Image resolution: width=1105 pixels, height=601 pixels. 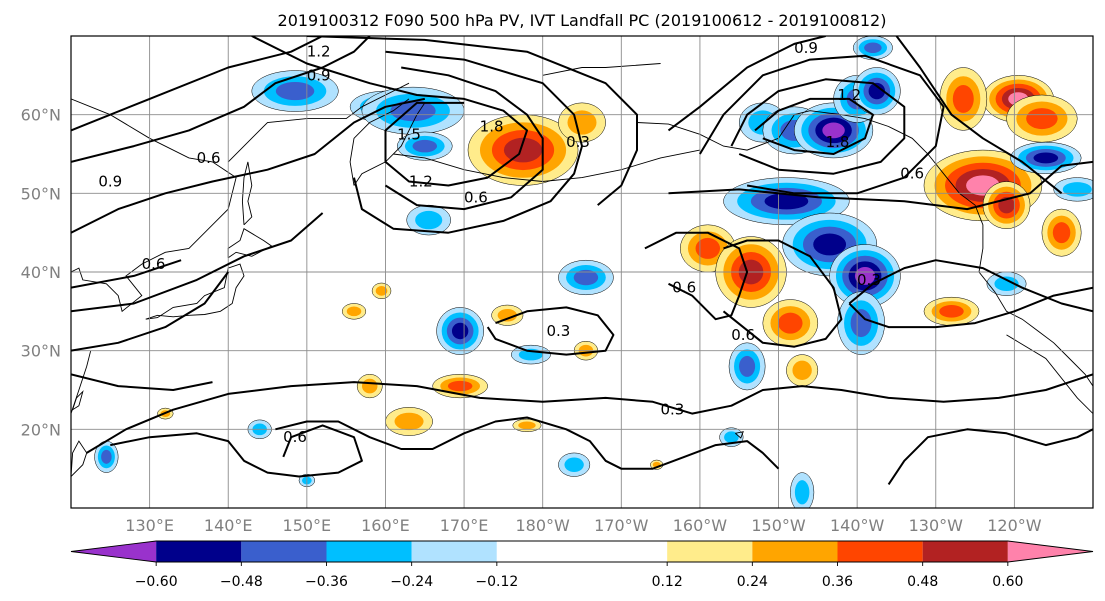 What do you see at coordinates (411, 582) in the screenshot?
I see `colorbar-tick-label: −0.24` at bounding box center [411, 582].